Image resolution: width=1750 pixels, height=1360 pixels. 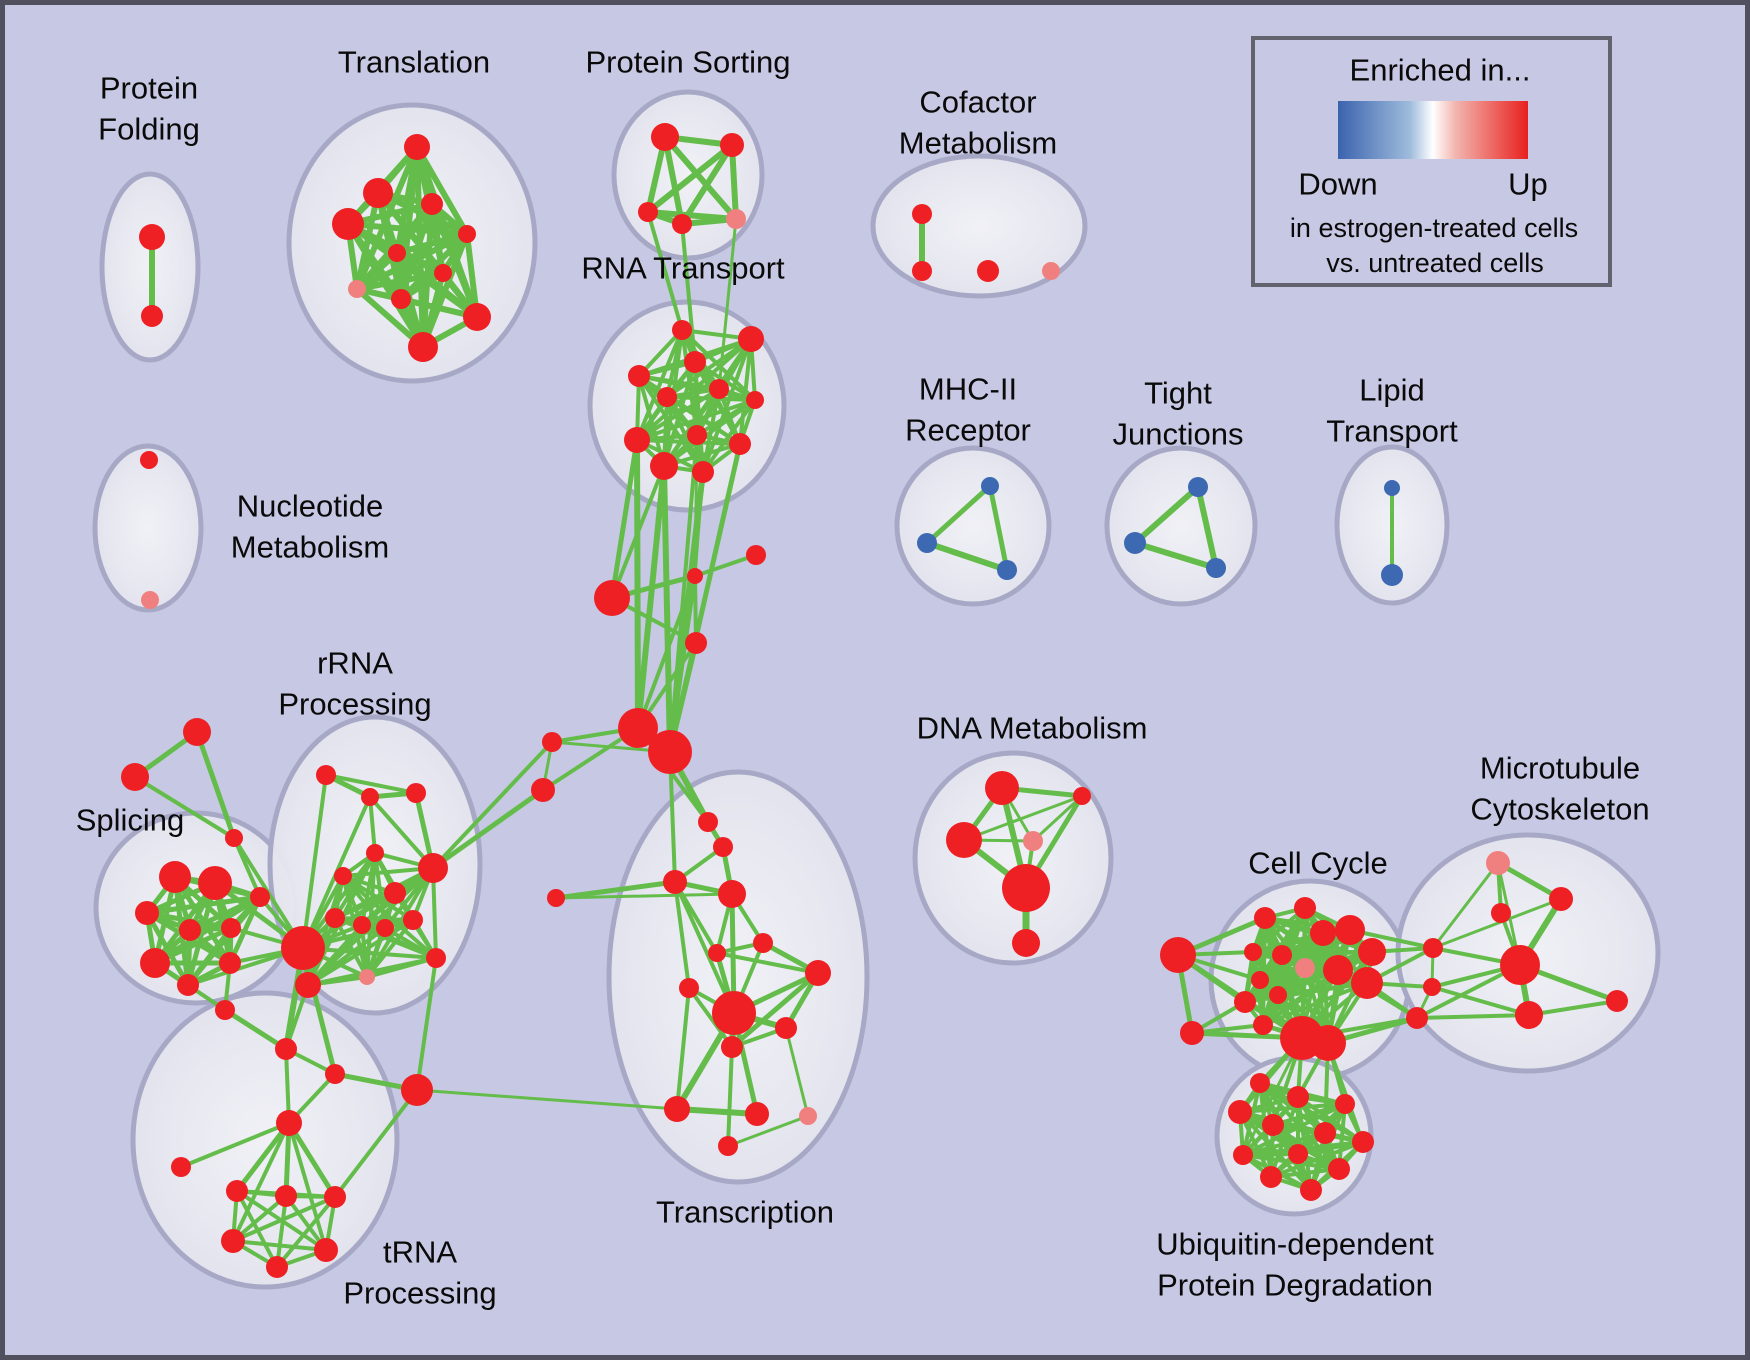 I want to click on cluster-label-lipid-transport: Transport, so click(x=1392, y=431).